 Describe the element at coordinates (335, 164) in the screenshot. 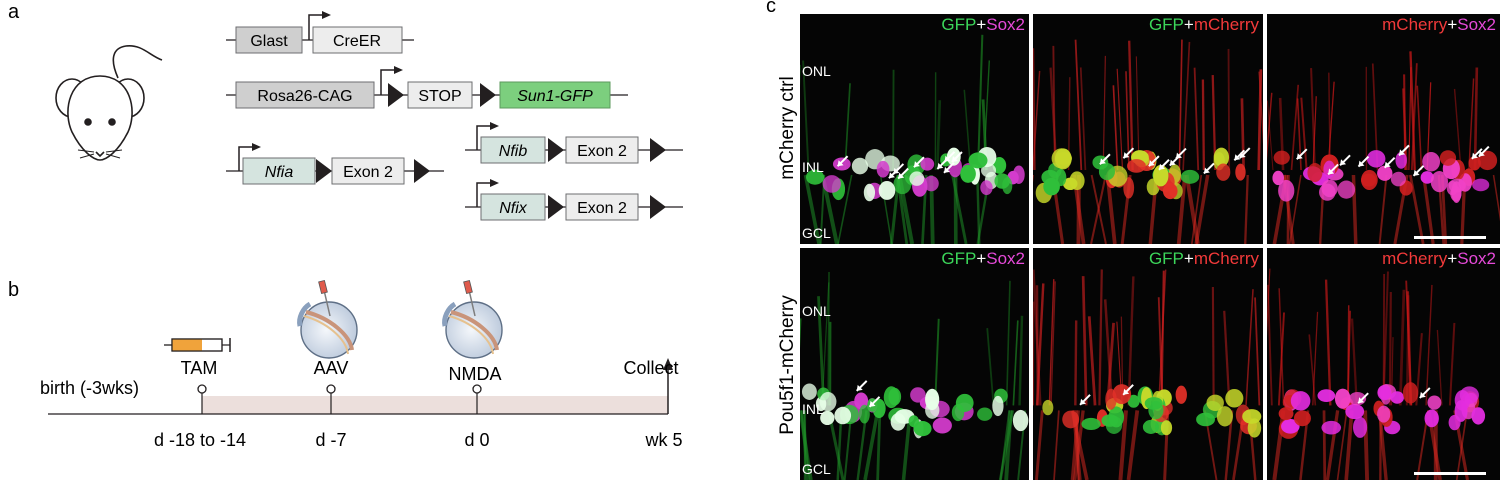

I see `construct-nfia: Nfia Exon 2` at that location.